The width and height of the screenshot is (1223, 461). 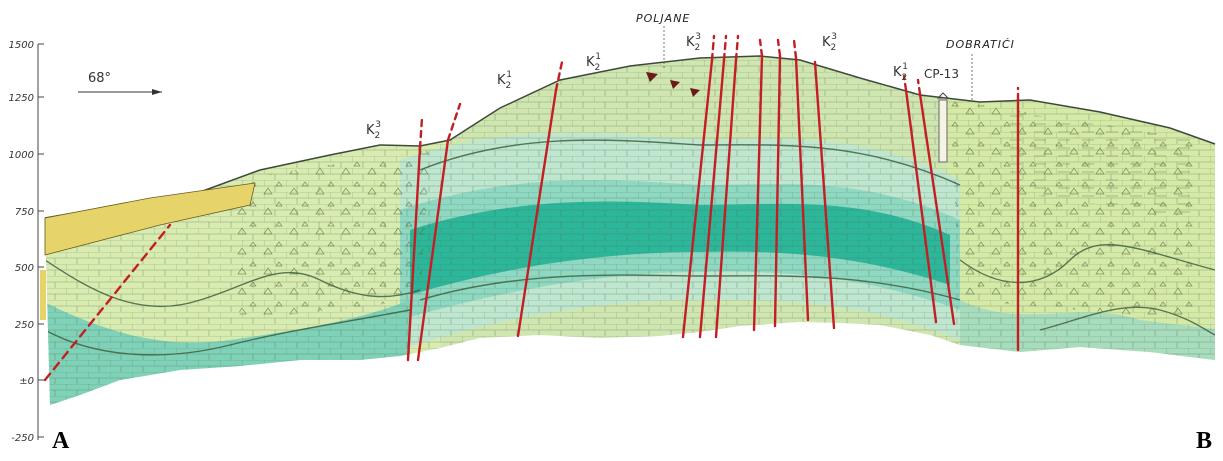 What do you see at coordinates (24, 325) in the screenshot?
I see `tick-label: 250` at bounding box center [24, 325].